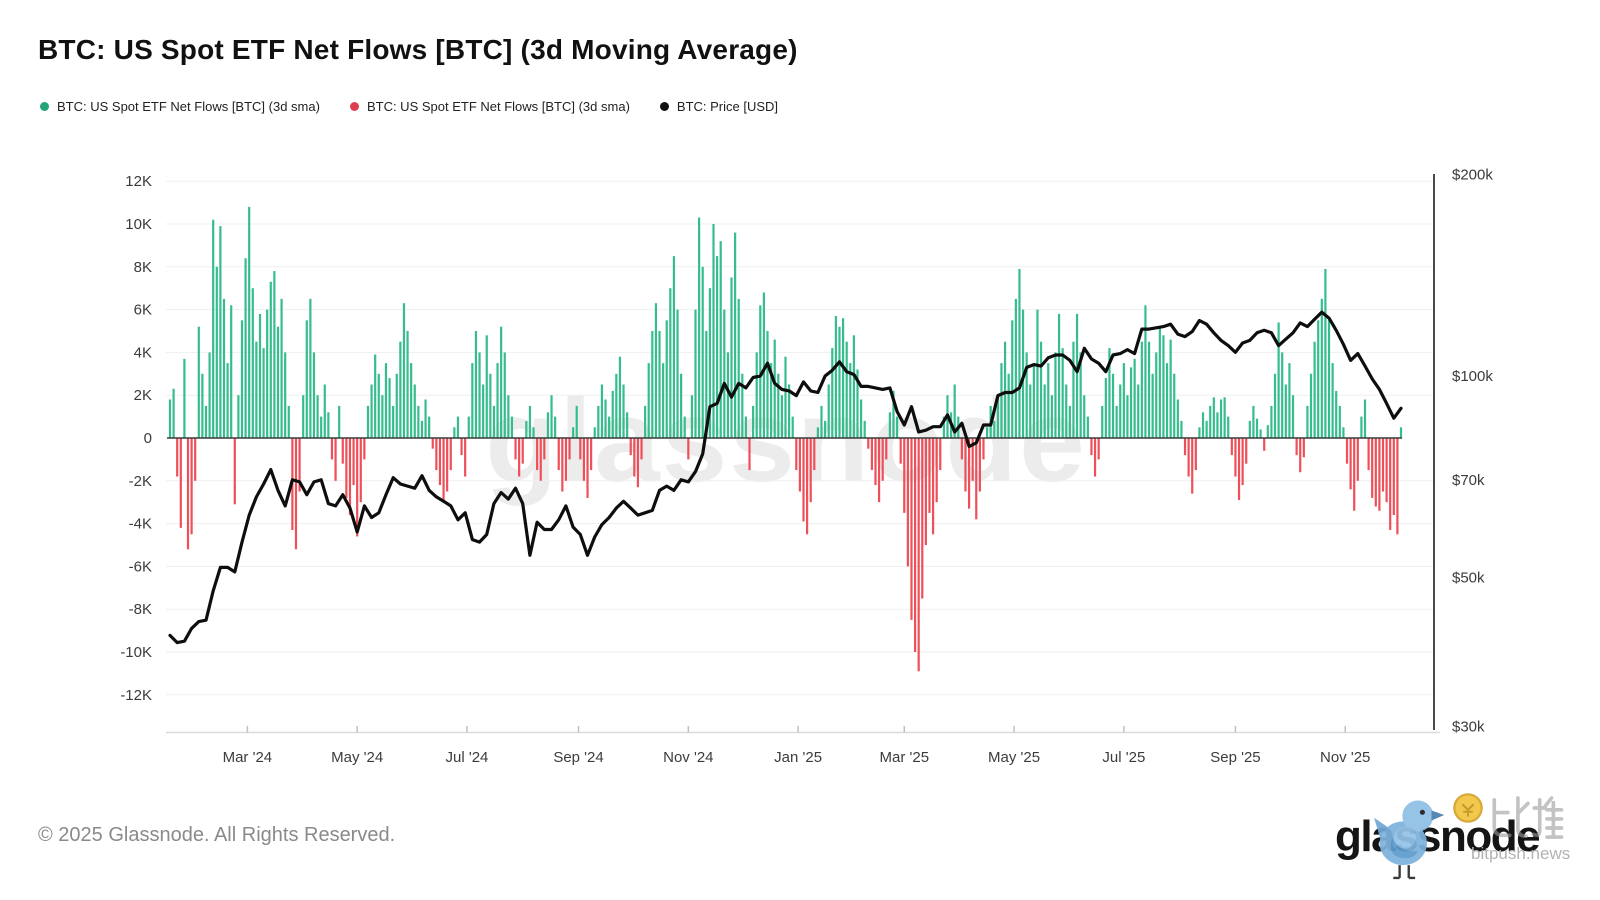  What do you see at coordinates (727, 106) in the screenshot?
I see `legend-label: BTC: Price [USD]` at bounding box center [727, 106].